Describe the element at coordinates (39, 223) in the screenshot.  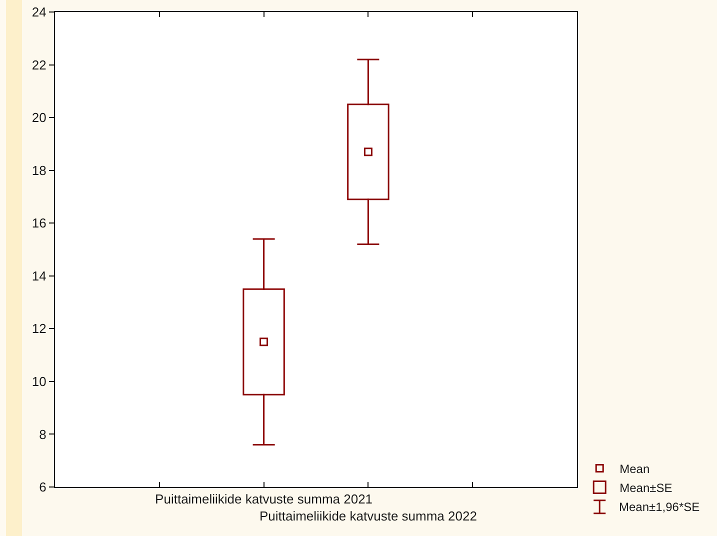
I see `y-tick-label: 16` at that location.